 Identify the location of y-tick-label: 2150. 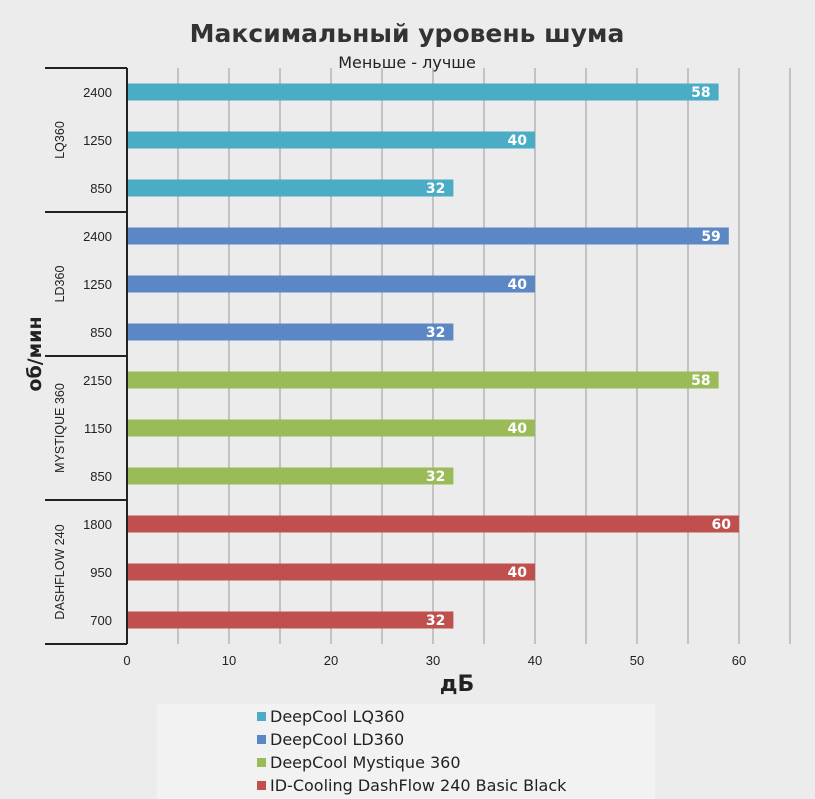
(97, 380).